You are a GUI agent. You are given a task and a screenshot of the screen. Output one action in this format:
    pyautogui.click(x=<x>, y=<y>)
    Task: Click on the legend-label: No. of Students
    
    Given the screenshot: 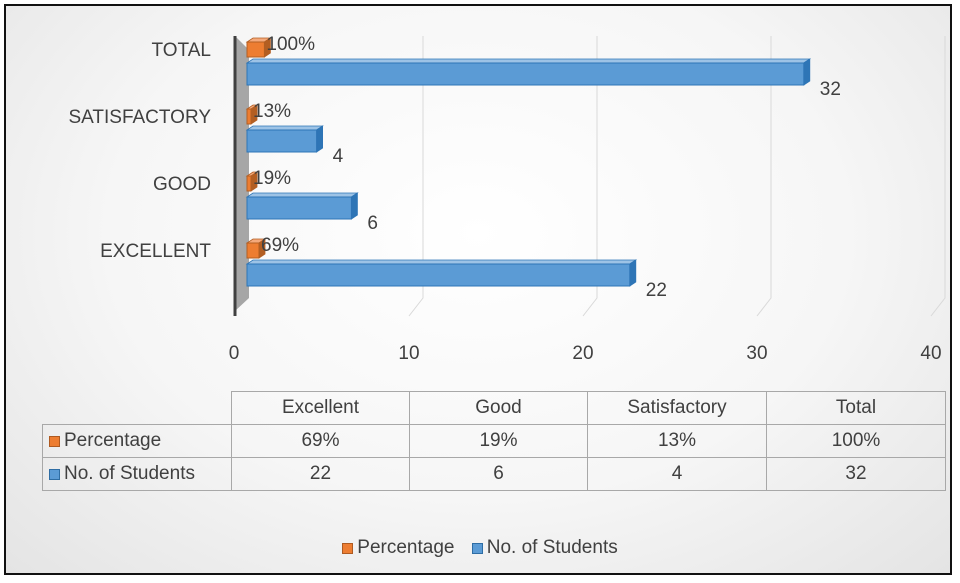 What is the action you would take?
    pyautogui.click(x=552, y=547)
    